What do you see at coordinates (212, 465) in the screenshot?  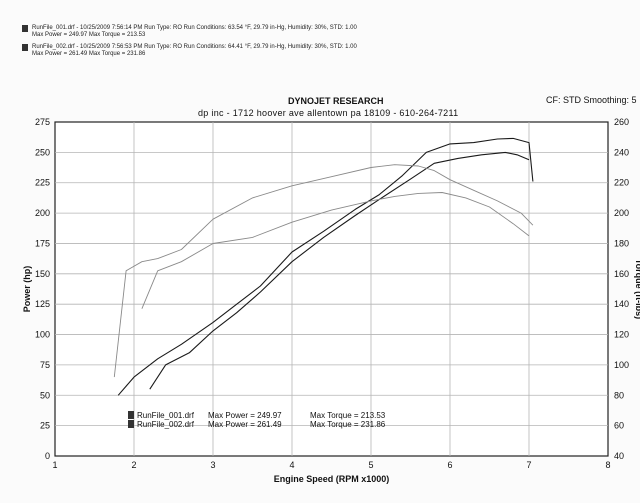 I see `x-tick-label: 3` at bounding box center [212, 465].